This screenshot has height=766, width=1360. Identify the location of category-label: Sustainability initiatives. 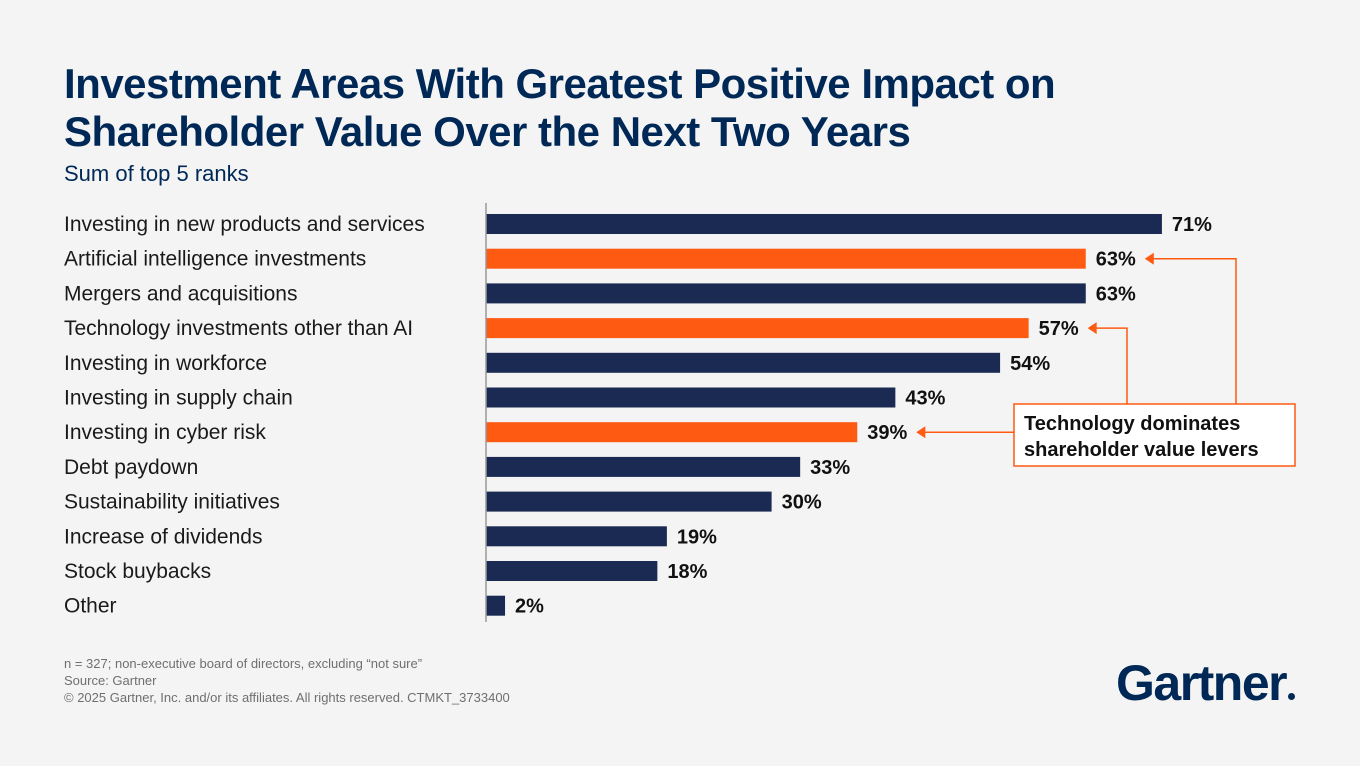
(172, 502).